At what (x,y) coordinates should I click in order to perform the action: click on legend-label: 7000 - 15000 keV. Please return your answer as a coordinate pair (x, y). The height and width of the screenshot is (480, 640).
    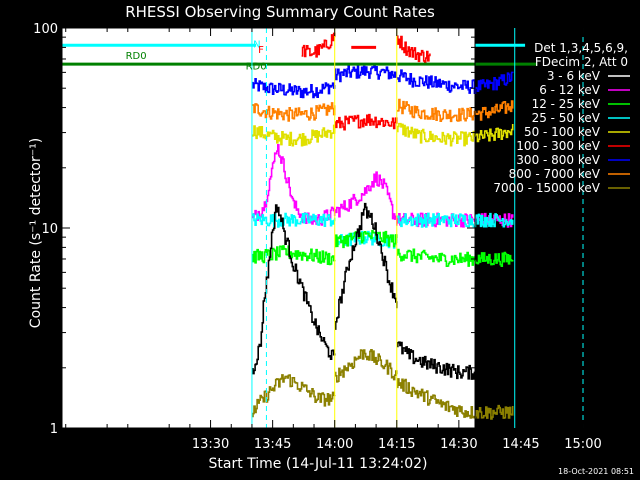
    Looking at the image, I should click on (546, 188).